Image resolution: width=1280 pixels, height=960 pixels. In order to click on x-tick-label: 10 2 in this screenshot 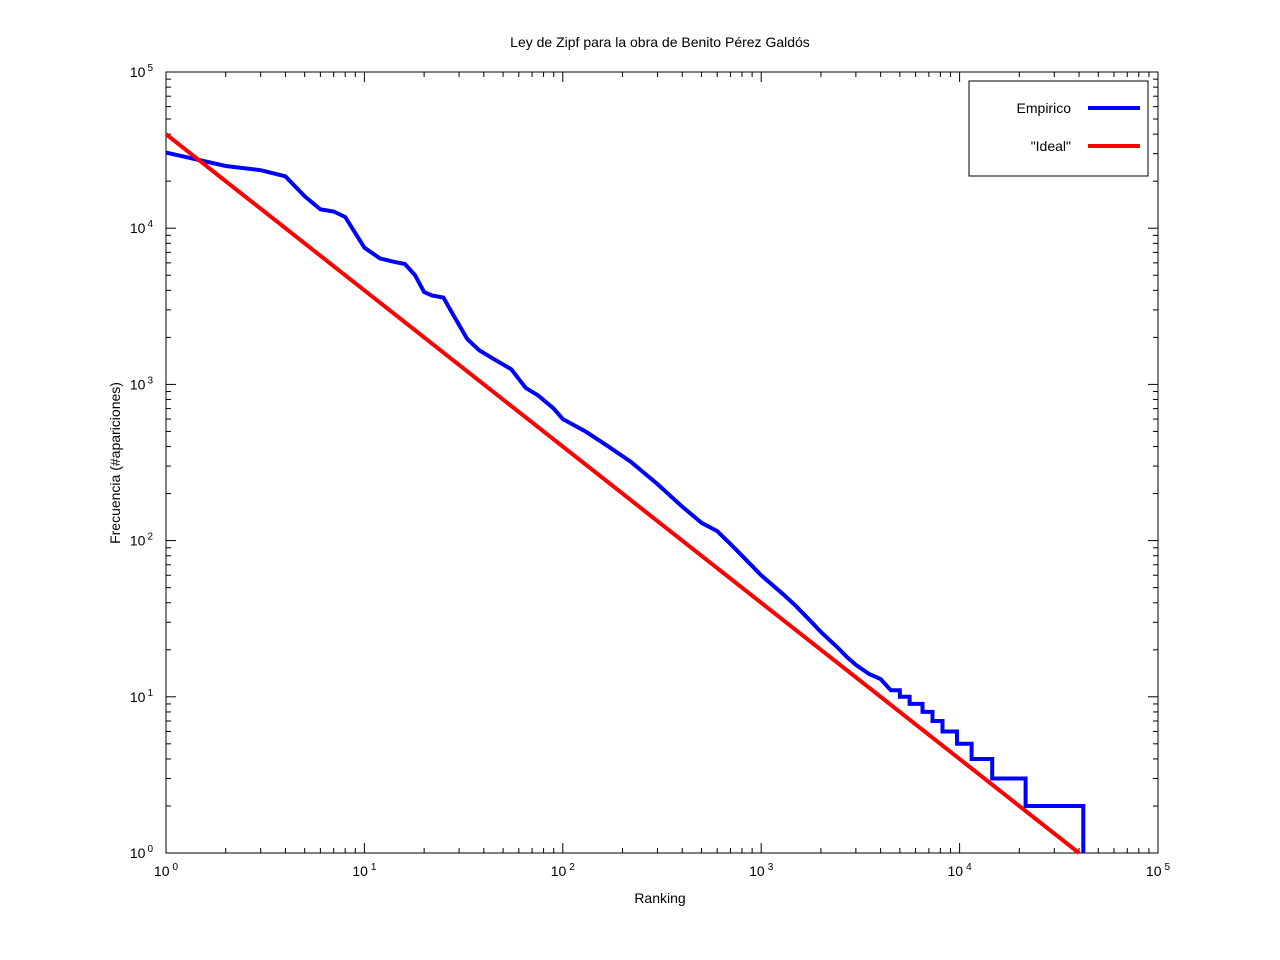, I will do `click(563, 870)`.